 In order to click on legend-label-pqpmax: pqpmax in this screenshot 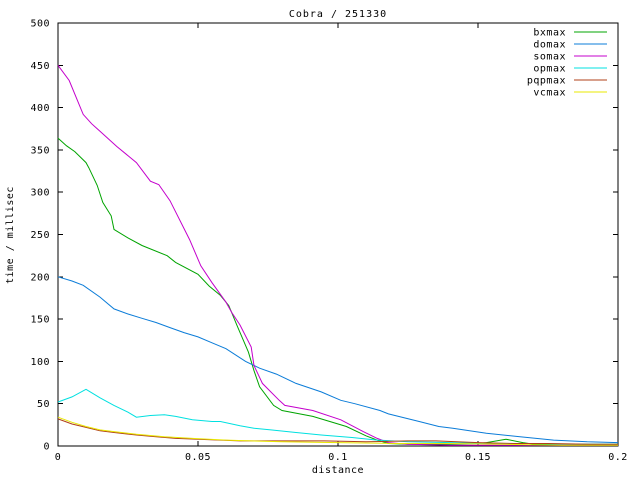, I will do `click(546, 81)`.